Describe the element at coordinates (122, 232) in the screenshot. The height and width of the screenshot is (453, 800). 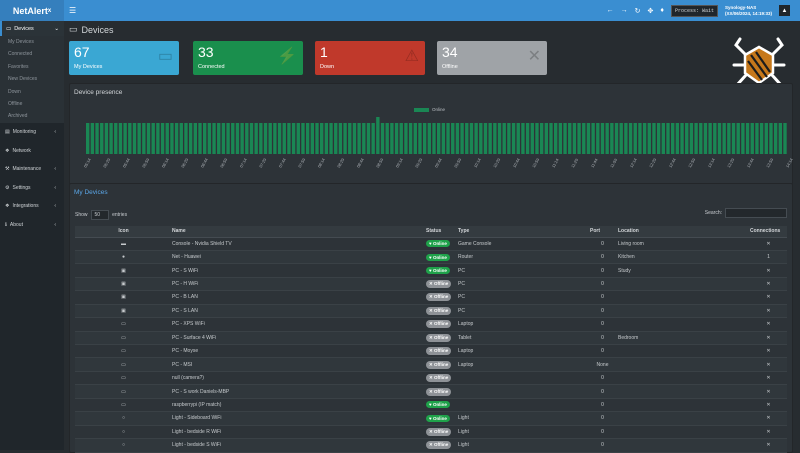
I see `column-header-icon: Icon` at that location.